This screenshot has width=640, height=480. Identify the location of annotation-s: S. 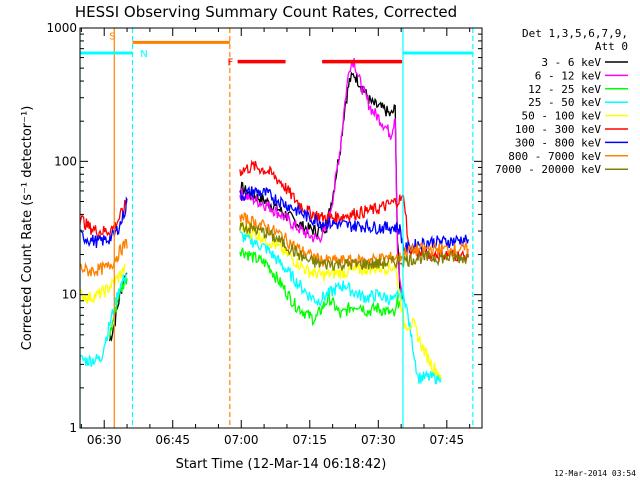
(112, 36).